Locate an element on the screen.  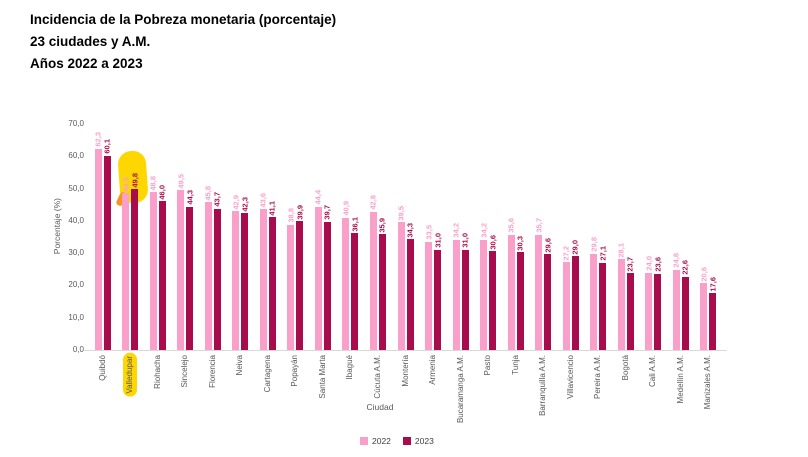
bar-2023-ibagu- is located at coordinates (355, 291).